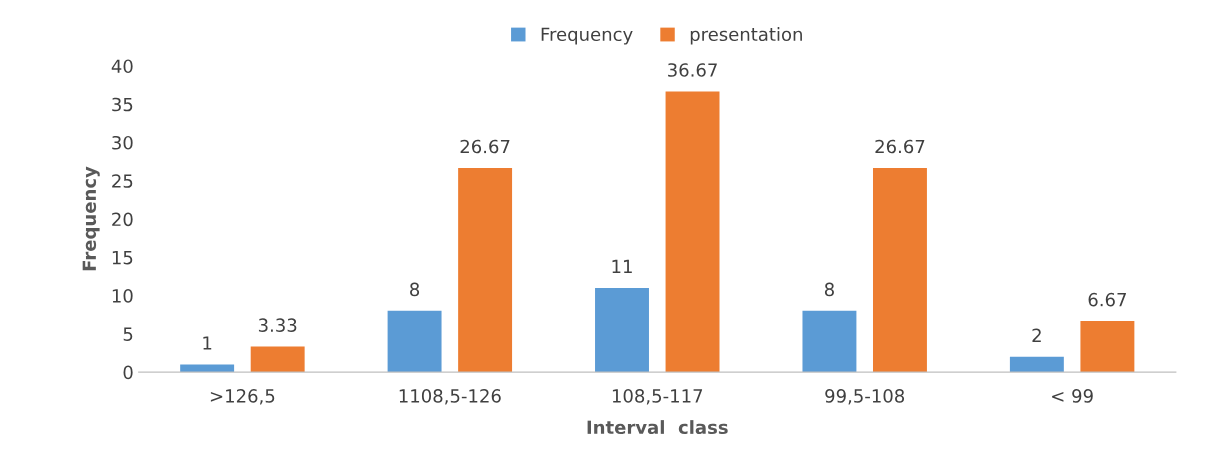 This screenshot has width=1206, height=471. I want to click on data-label: 2, so click(1036, 335).